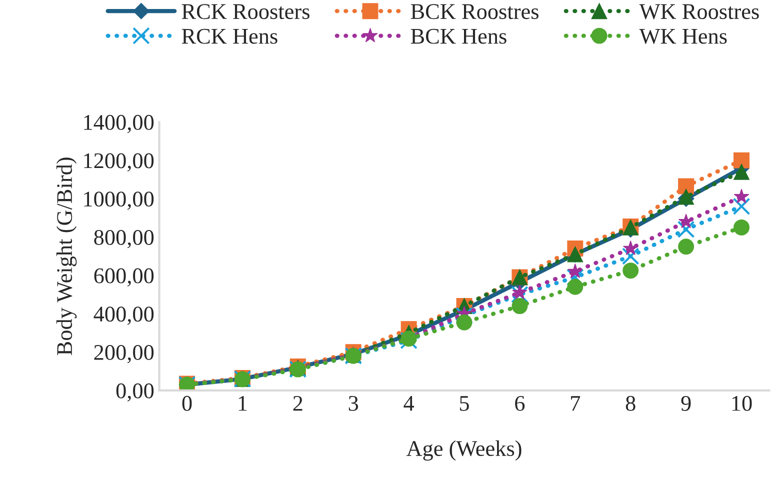 The image size is (777, 488). What do you see at coordinates (474, 12) in the screenshot?
I see `legend-label: BCK Roostres` at bounding box center [474, 12].